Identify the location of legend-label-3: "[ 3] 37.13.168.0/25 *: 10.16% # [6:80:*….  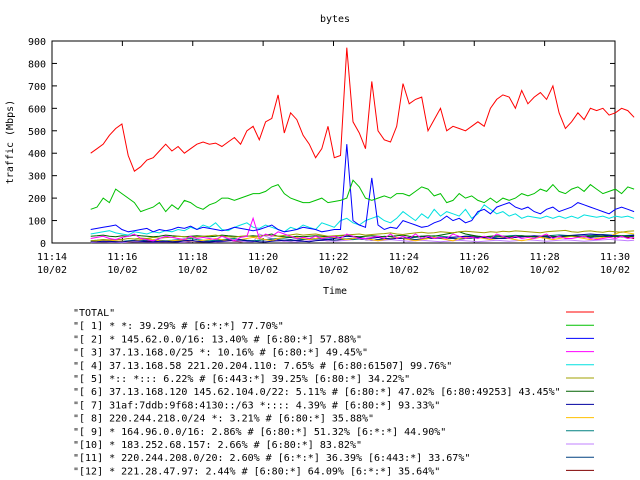
(220, 353).